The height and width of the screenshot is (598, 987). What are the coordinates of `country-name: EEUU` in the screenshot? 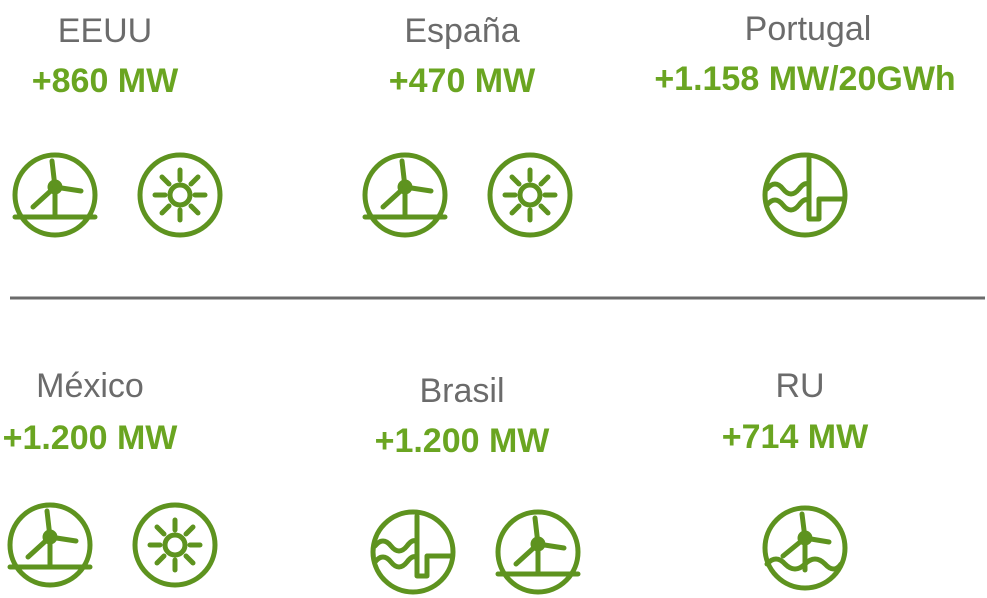 It's located at (105, 31).